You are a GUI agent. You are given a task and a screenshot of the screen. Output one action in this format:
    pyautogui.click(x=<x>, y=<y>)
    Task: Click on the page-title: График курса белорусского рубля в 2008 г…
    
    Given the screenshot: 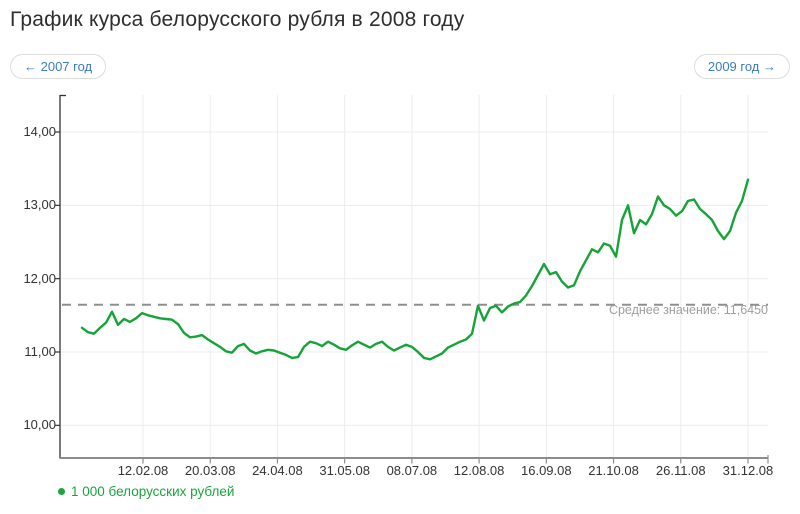 What is the action you would take?
    pyautogui.click(x=237, y=19)
    